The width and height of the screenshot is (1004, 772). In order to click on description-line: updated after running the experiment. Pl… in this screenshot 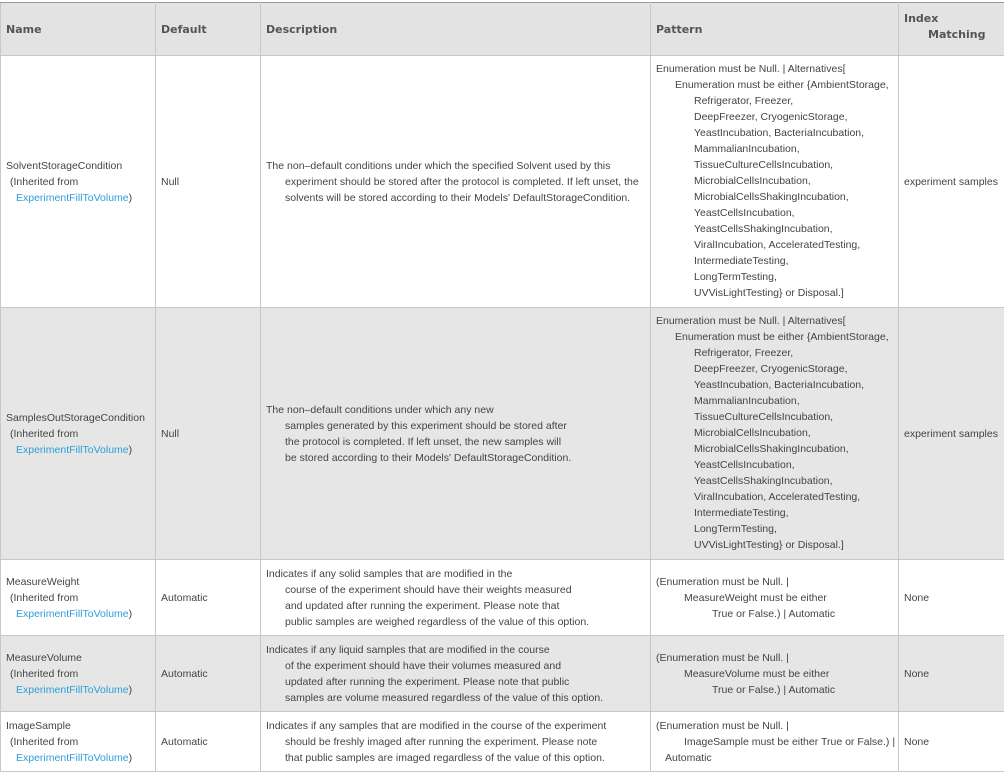, I will do `click(455, 682)`.